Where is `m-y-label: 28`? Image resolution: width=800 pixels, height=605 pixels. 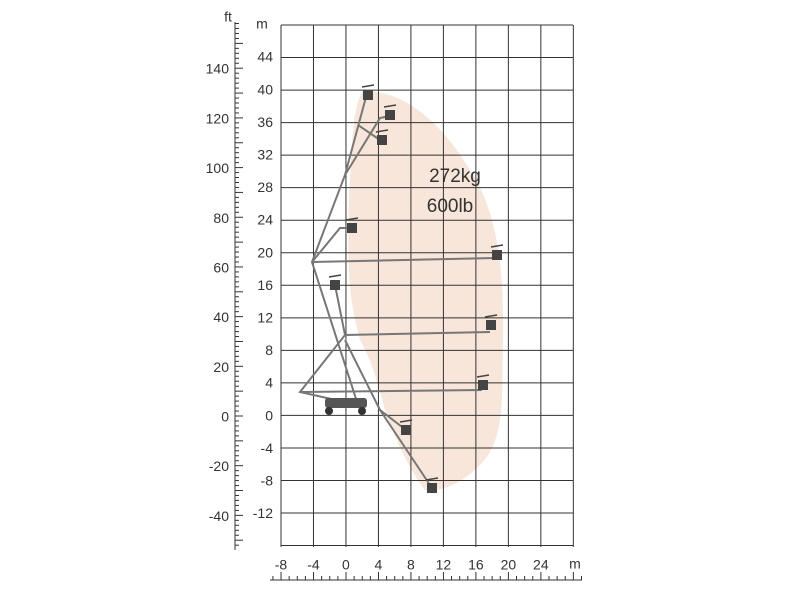
m-y-label: 28 is located at coordinates (265, 187).